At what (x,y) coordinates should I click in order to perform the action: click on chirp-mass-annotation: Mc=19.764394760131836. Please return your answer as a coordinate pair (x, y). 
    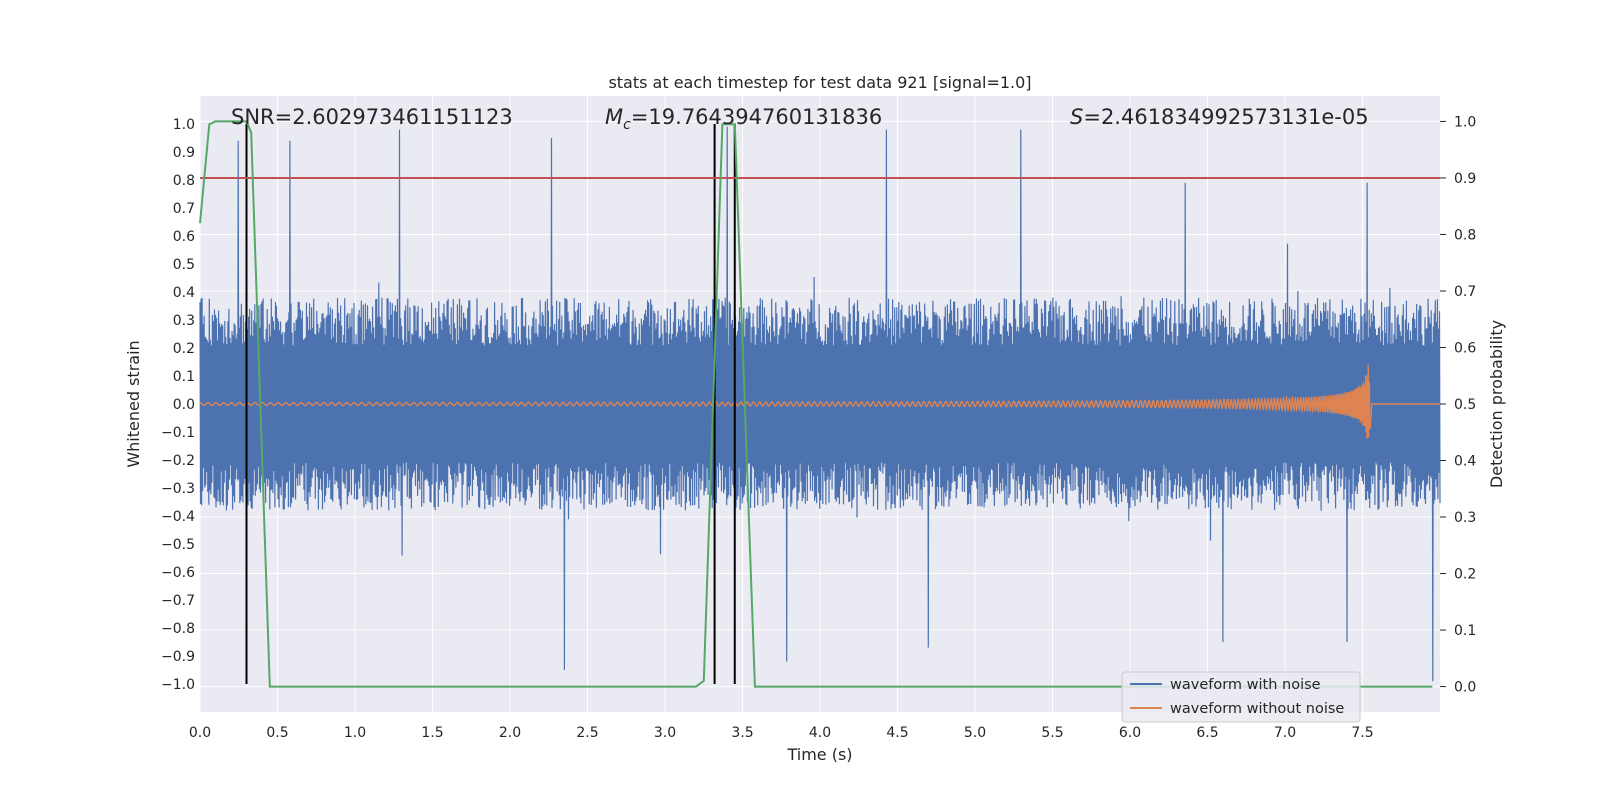
    Looking at the image, I should click on (743, 119).